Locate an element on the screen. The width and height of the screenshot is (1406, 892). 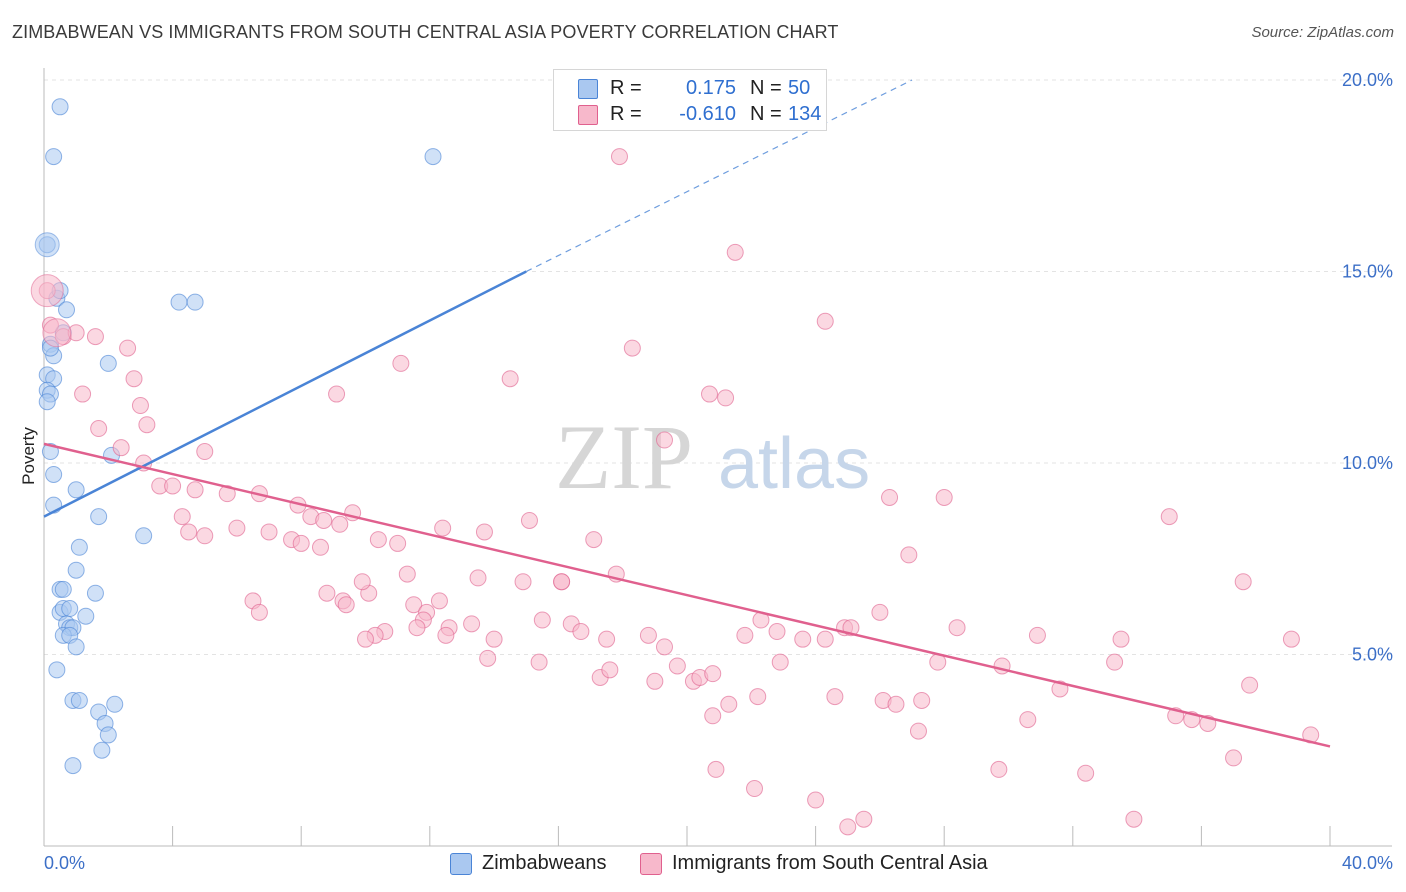
legend-swatch-pink is located at coordinates (588, 115).